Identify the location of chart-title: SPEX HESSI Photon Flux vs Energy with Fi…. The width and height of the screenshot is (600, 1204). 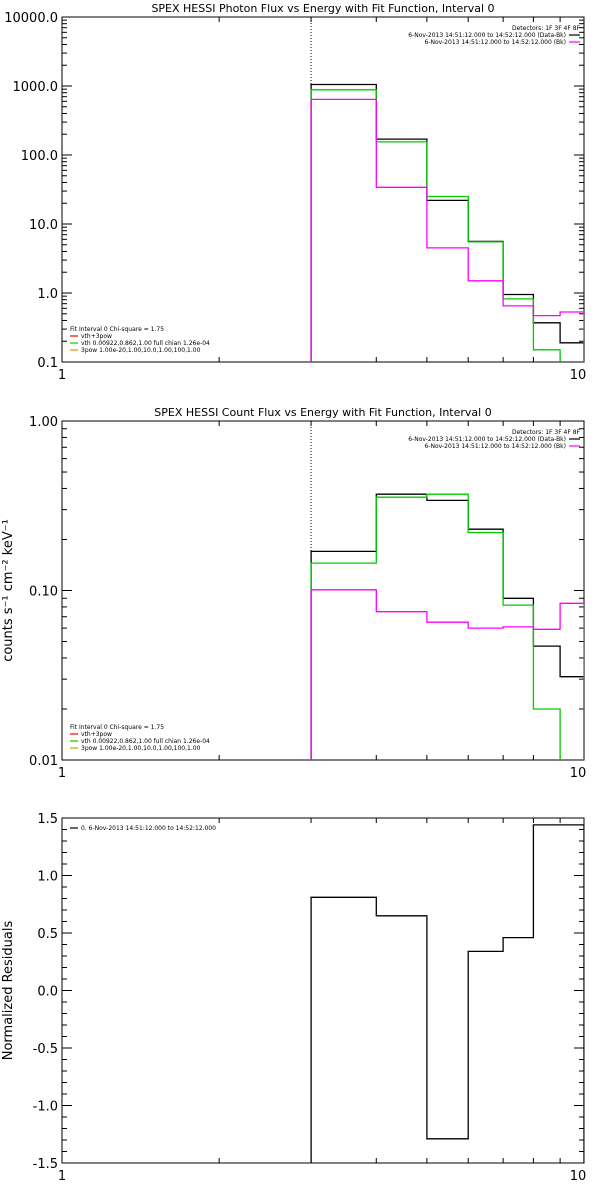
(322, 8).